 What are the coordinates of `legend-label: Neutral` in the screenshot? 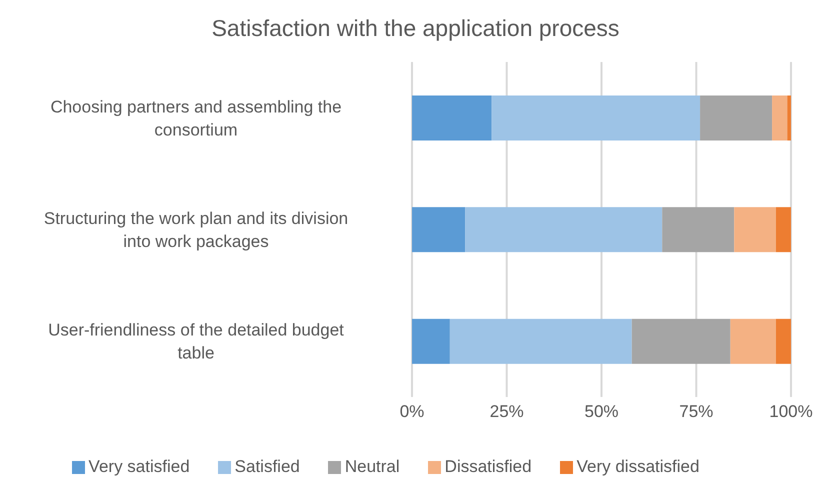 It's located at (372, 466).